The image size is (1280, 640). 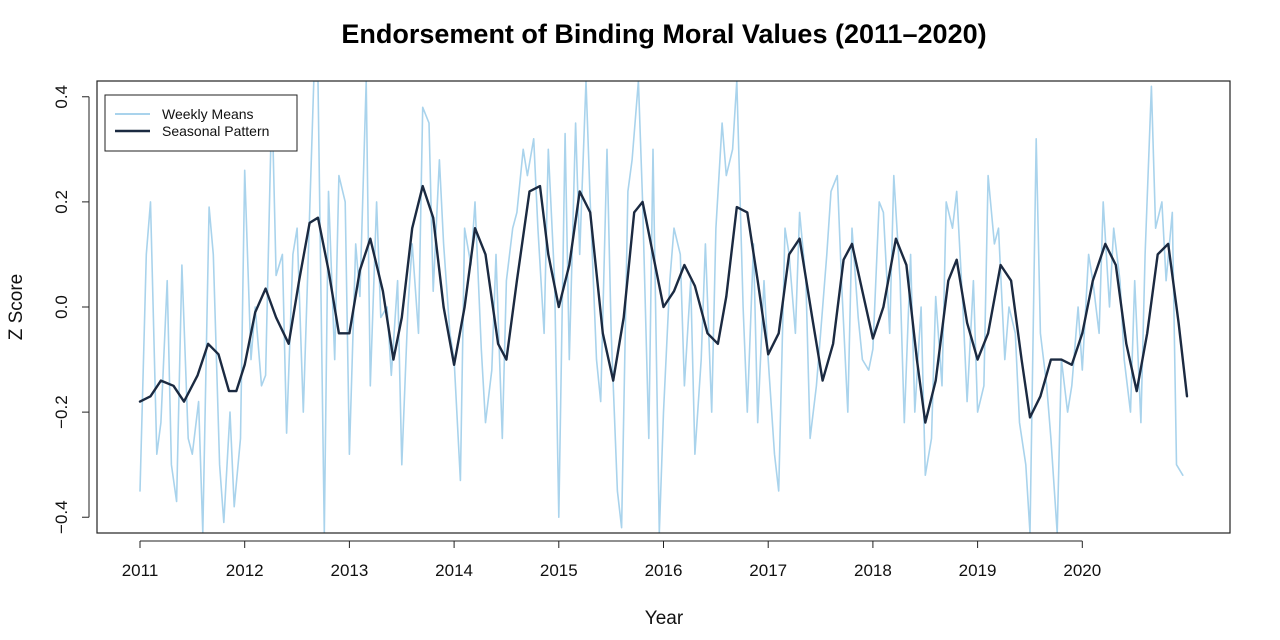 What do you see at coordinates (349, 570) in the screenshot?
I see `x-tick-label: 2013` at bounding box center [349, 570].